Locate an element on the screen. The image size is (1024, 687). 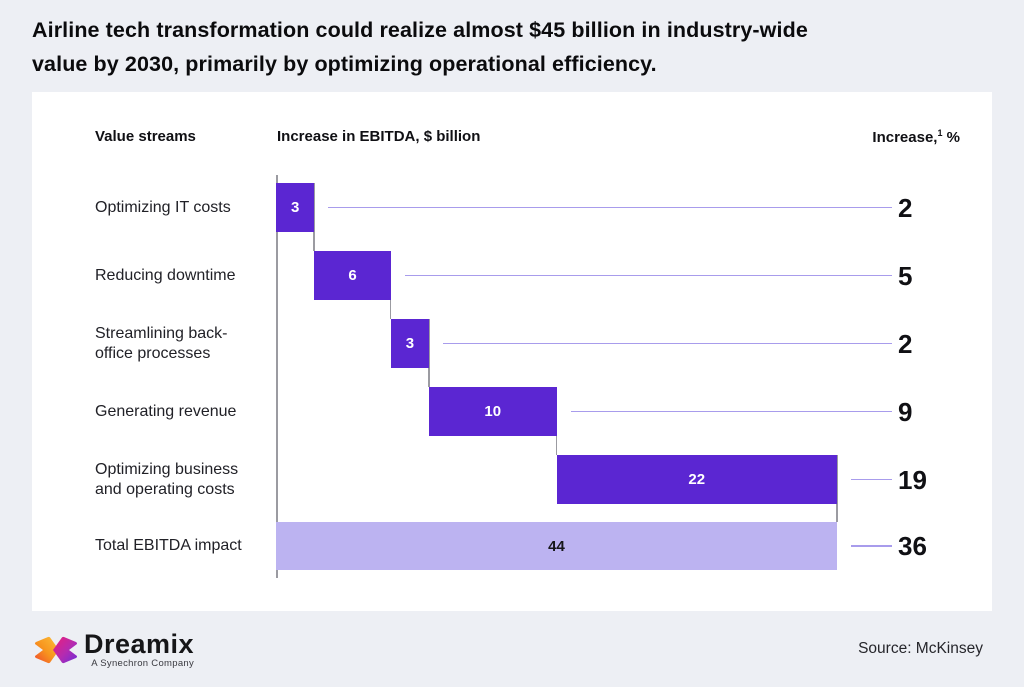
bar-value-label: 6 is located at coordinates (352, 275).